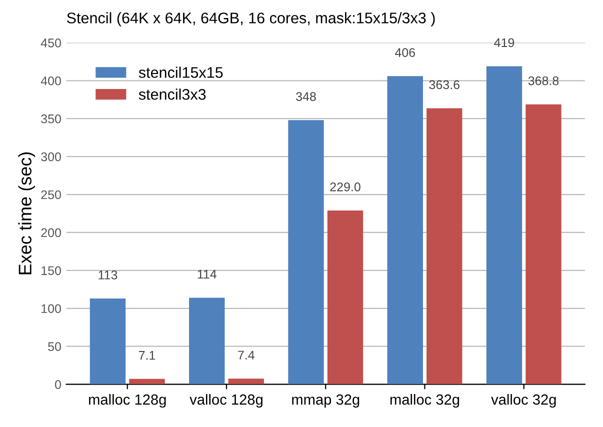 The height and width of the screenshot is (427, 603). Describe the element at coordinates (251, 19) in the screenshot. I see `chart-title: Stencil (64K x 64K, 64GB, 16 cores, mask:15x15/3x3 )` at that location.